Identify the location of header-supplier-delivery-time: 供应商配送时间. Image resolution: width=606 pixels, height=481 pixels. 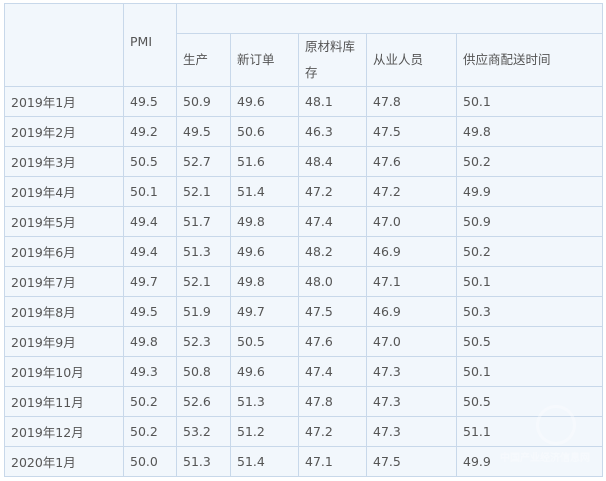
(529, 60).